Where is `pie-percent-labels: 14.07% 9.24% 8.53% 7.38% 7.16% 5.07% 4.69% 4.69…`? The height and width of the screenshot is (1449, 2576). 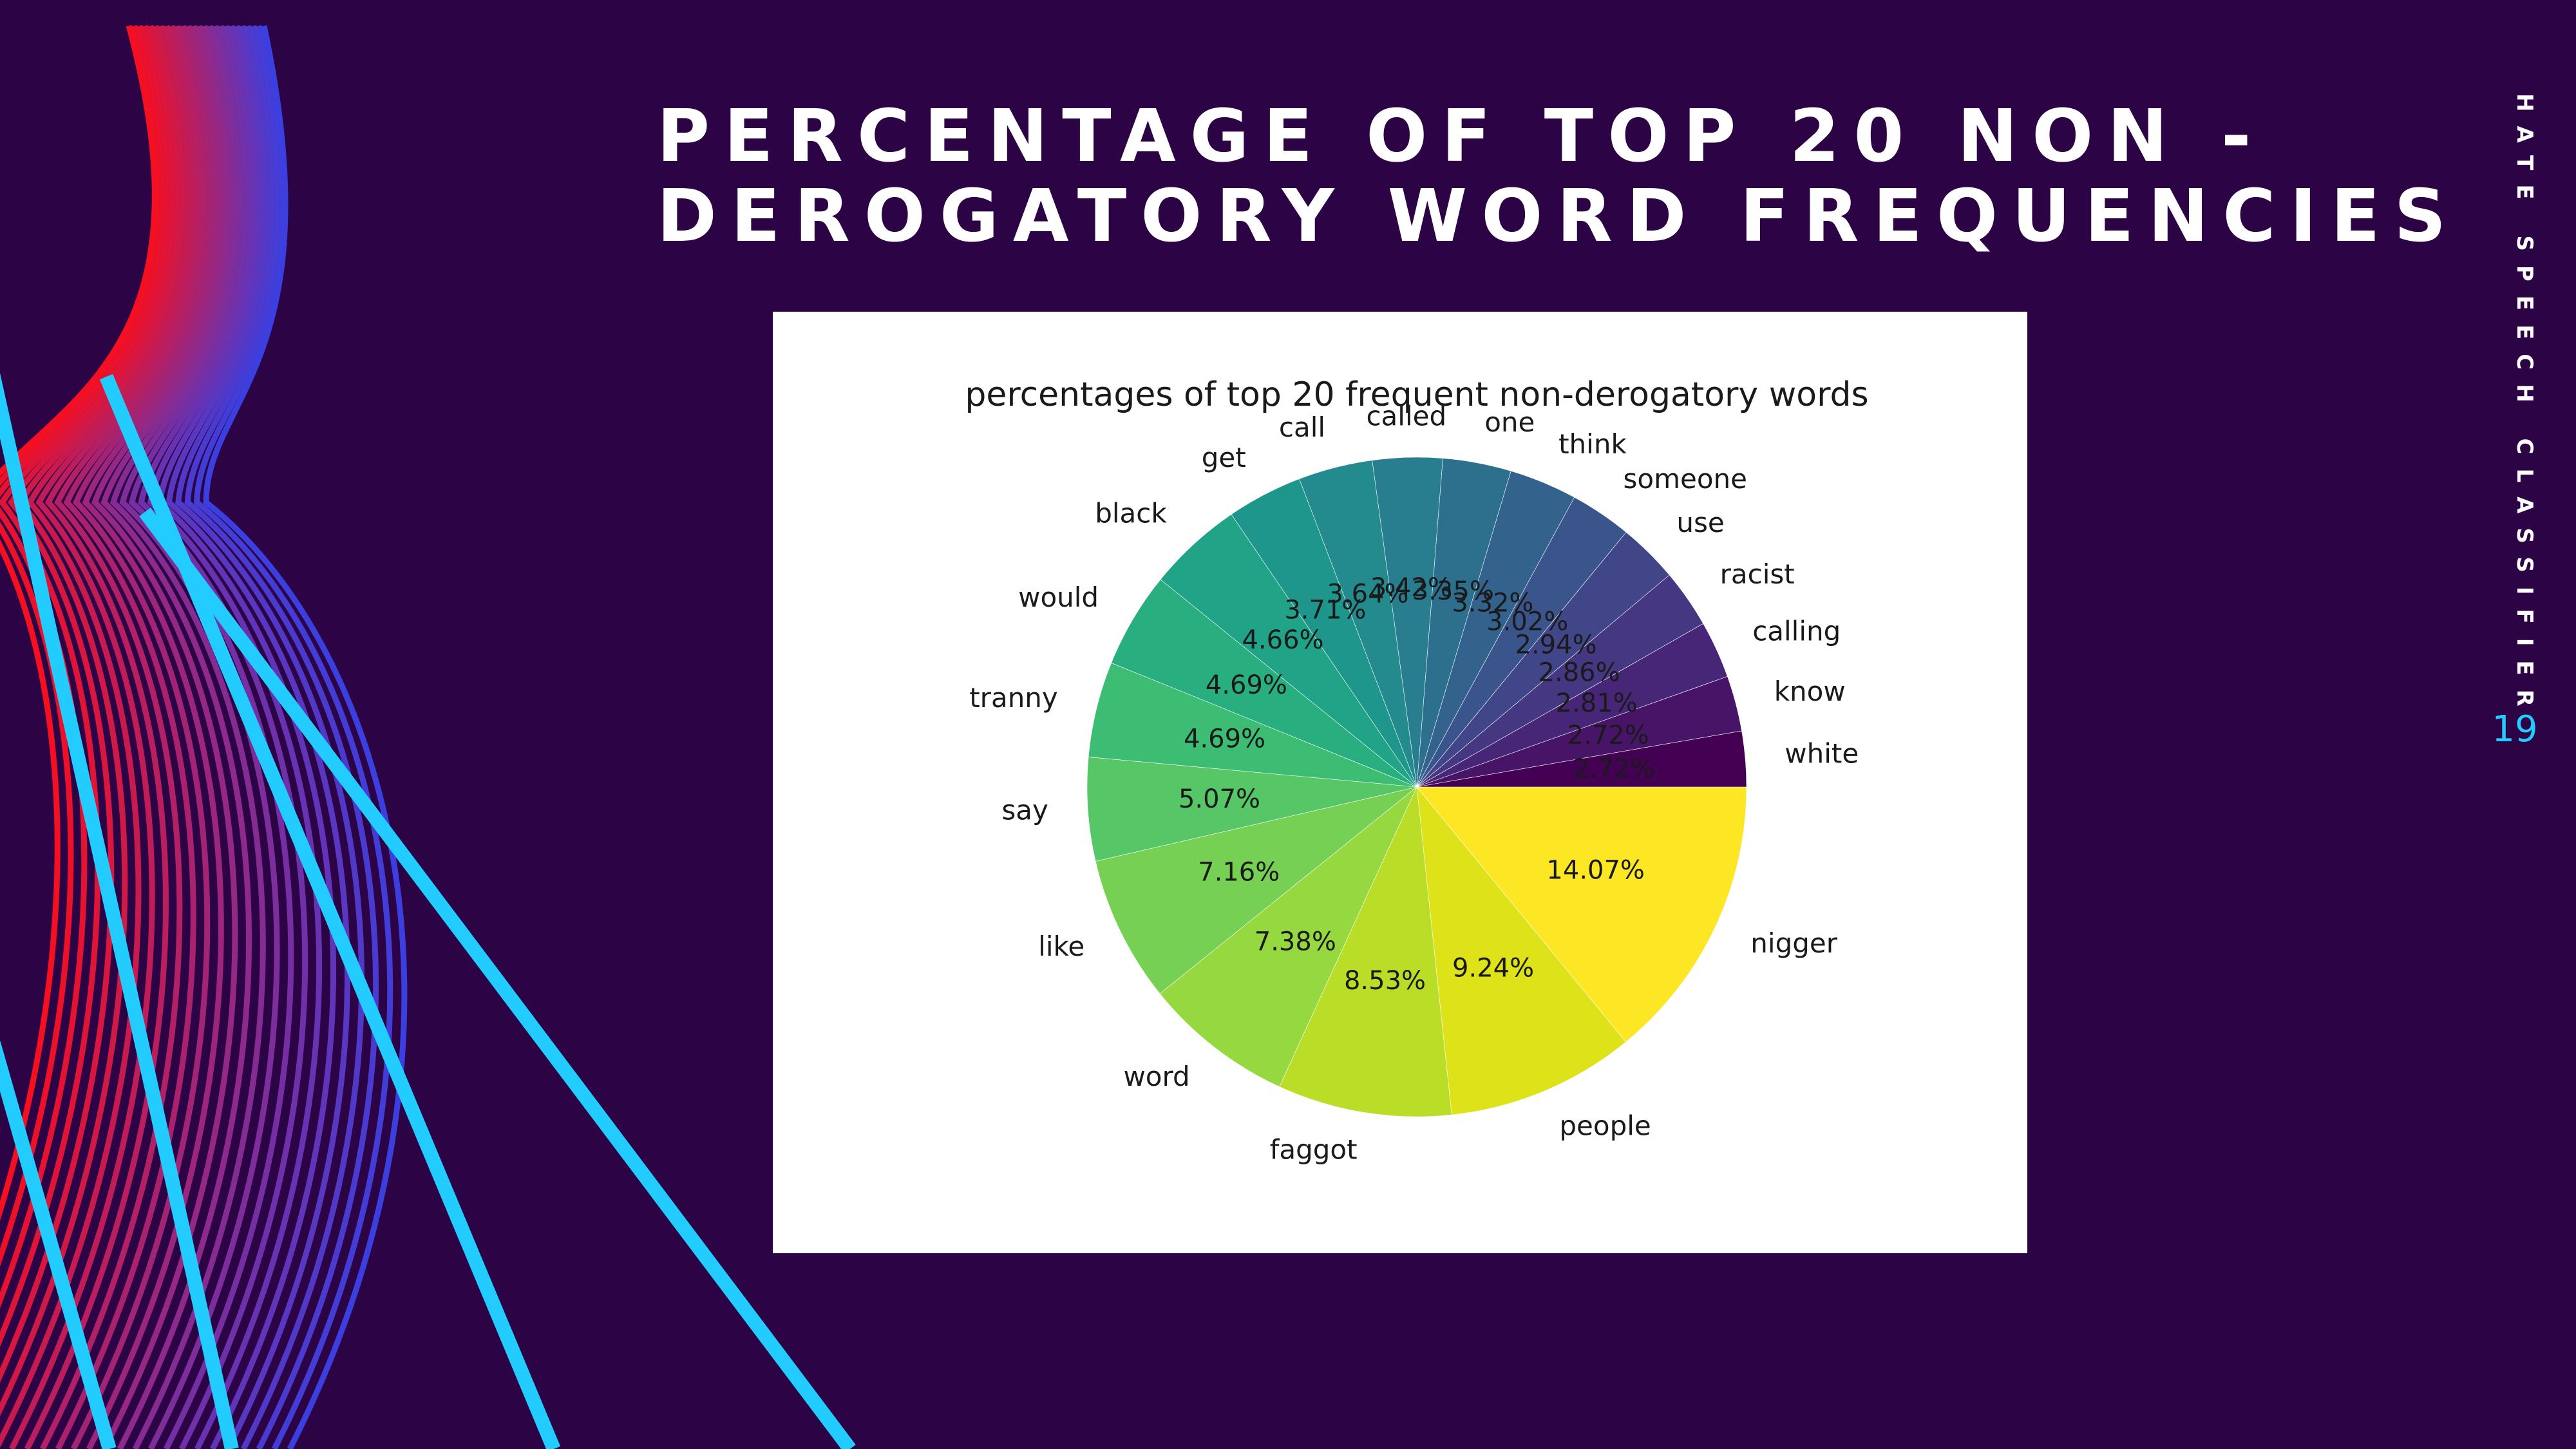 pie-percent-labels: 14.07% 9.24% 8.53% 7.38% 7.16% 5.07% 4.69% 4.69… is located at coordinates (1417, 784).